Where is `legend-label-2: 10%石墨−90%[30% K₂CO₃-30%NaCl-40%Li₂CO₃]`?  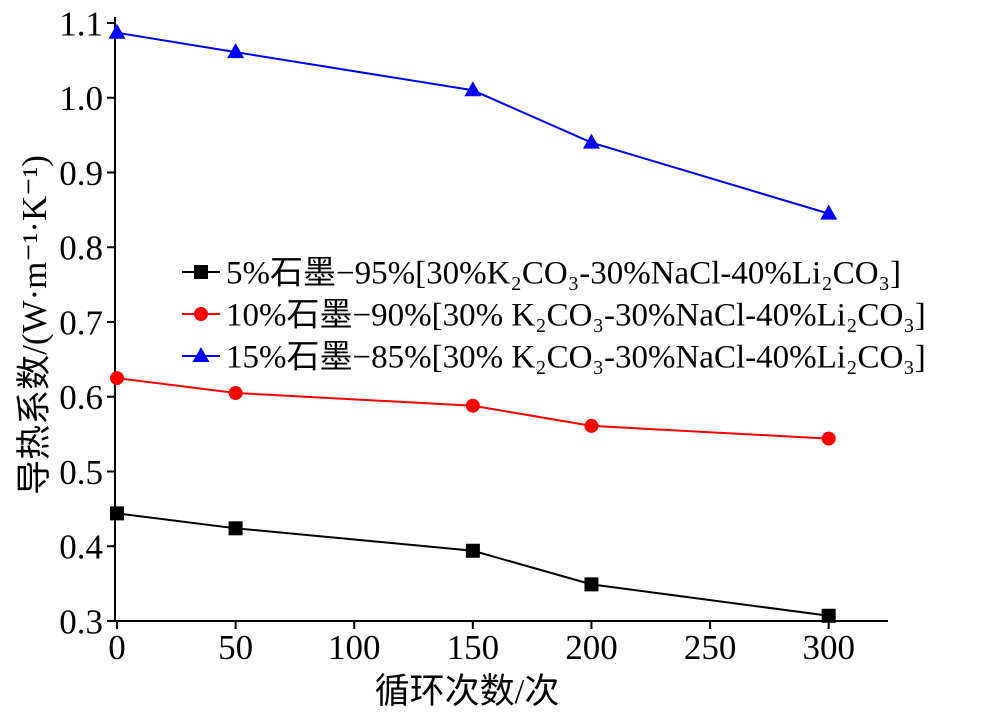
legend-label-2: 10%石墨−90%[30% K₂CO₃-30%NaCl-40%Li₂CO₃] is located at coordinates (576, 316).